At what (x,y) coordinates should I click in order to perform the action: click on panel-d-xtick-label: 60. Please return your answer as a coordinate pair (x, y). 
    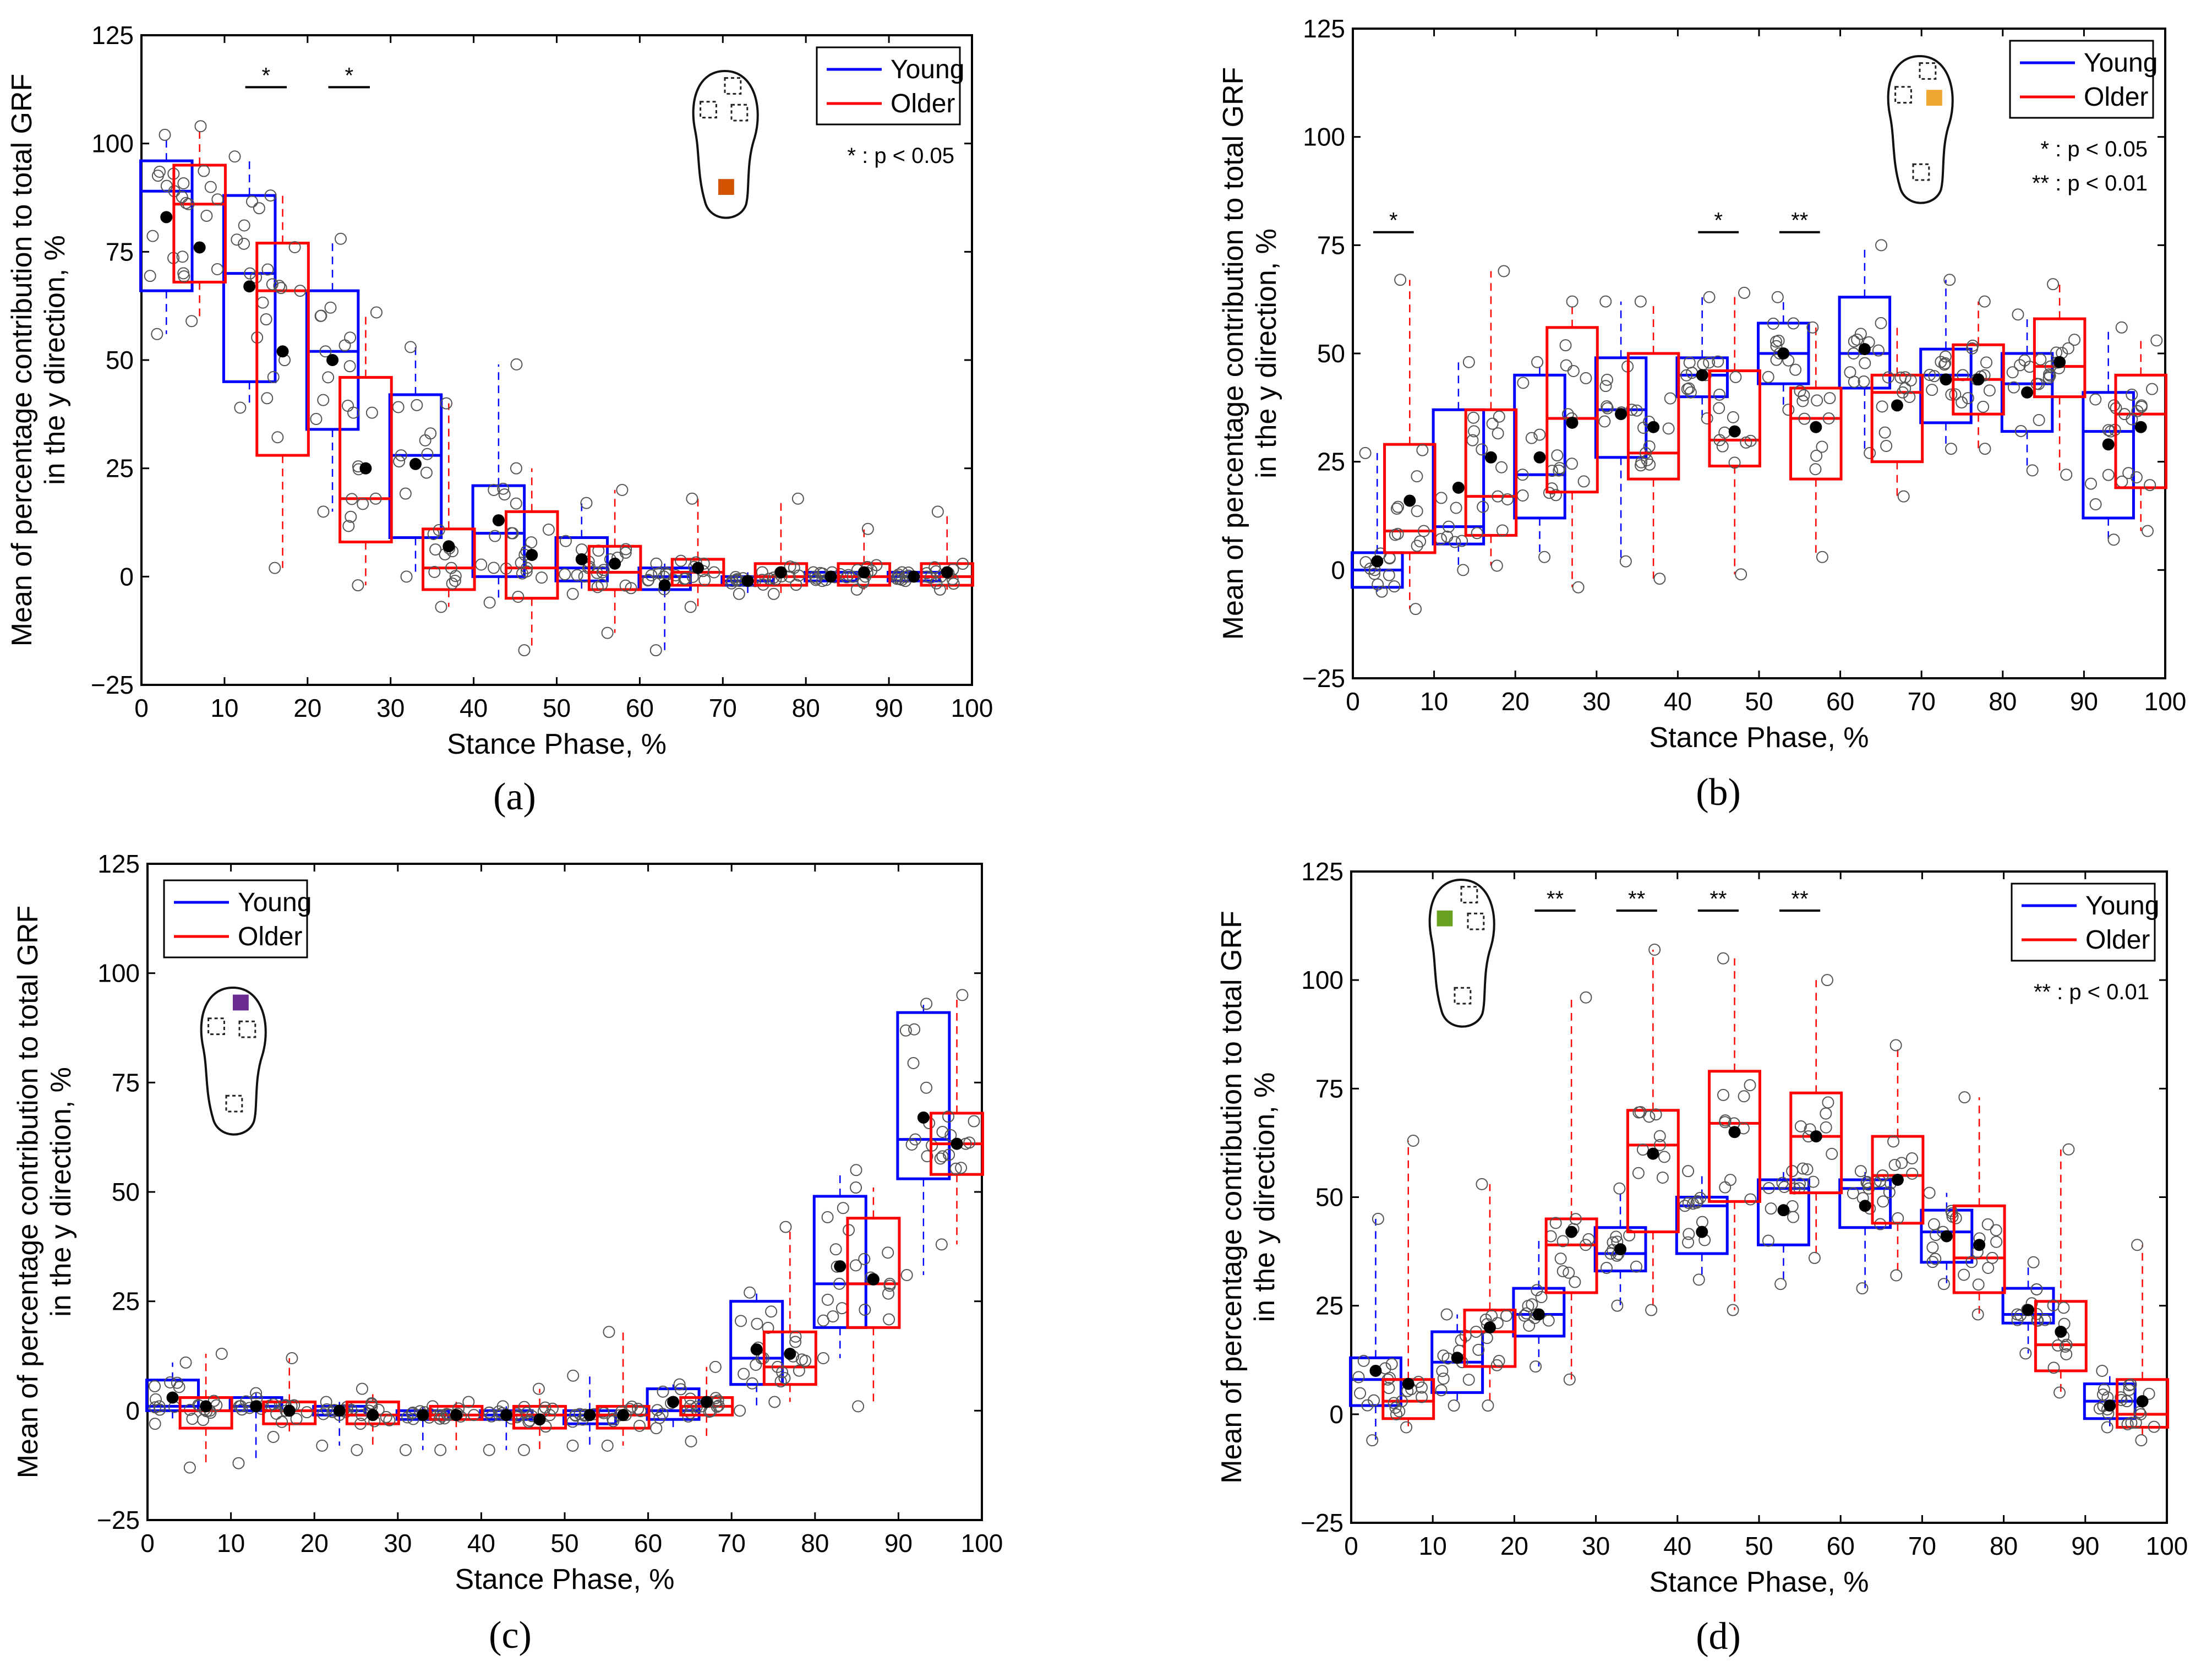
    Looking at the image, I should click on (1841, 1546).